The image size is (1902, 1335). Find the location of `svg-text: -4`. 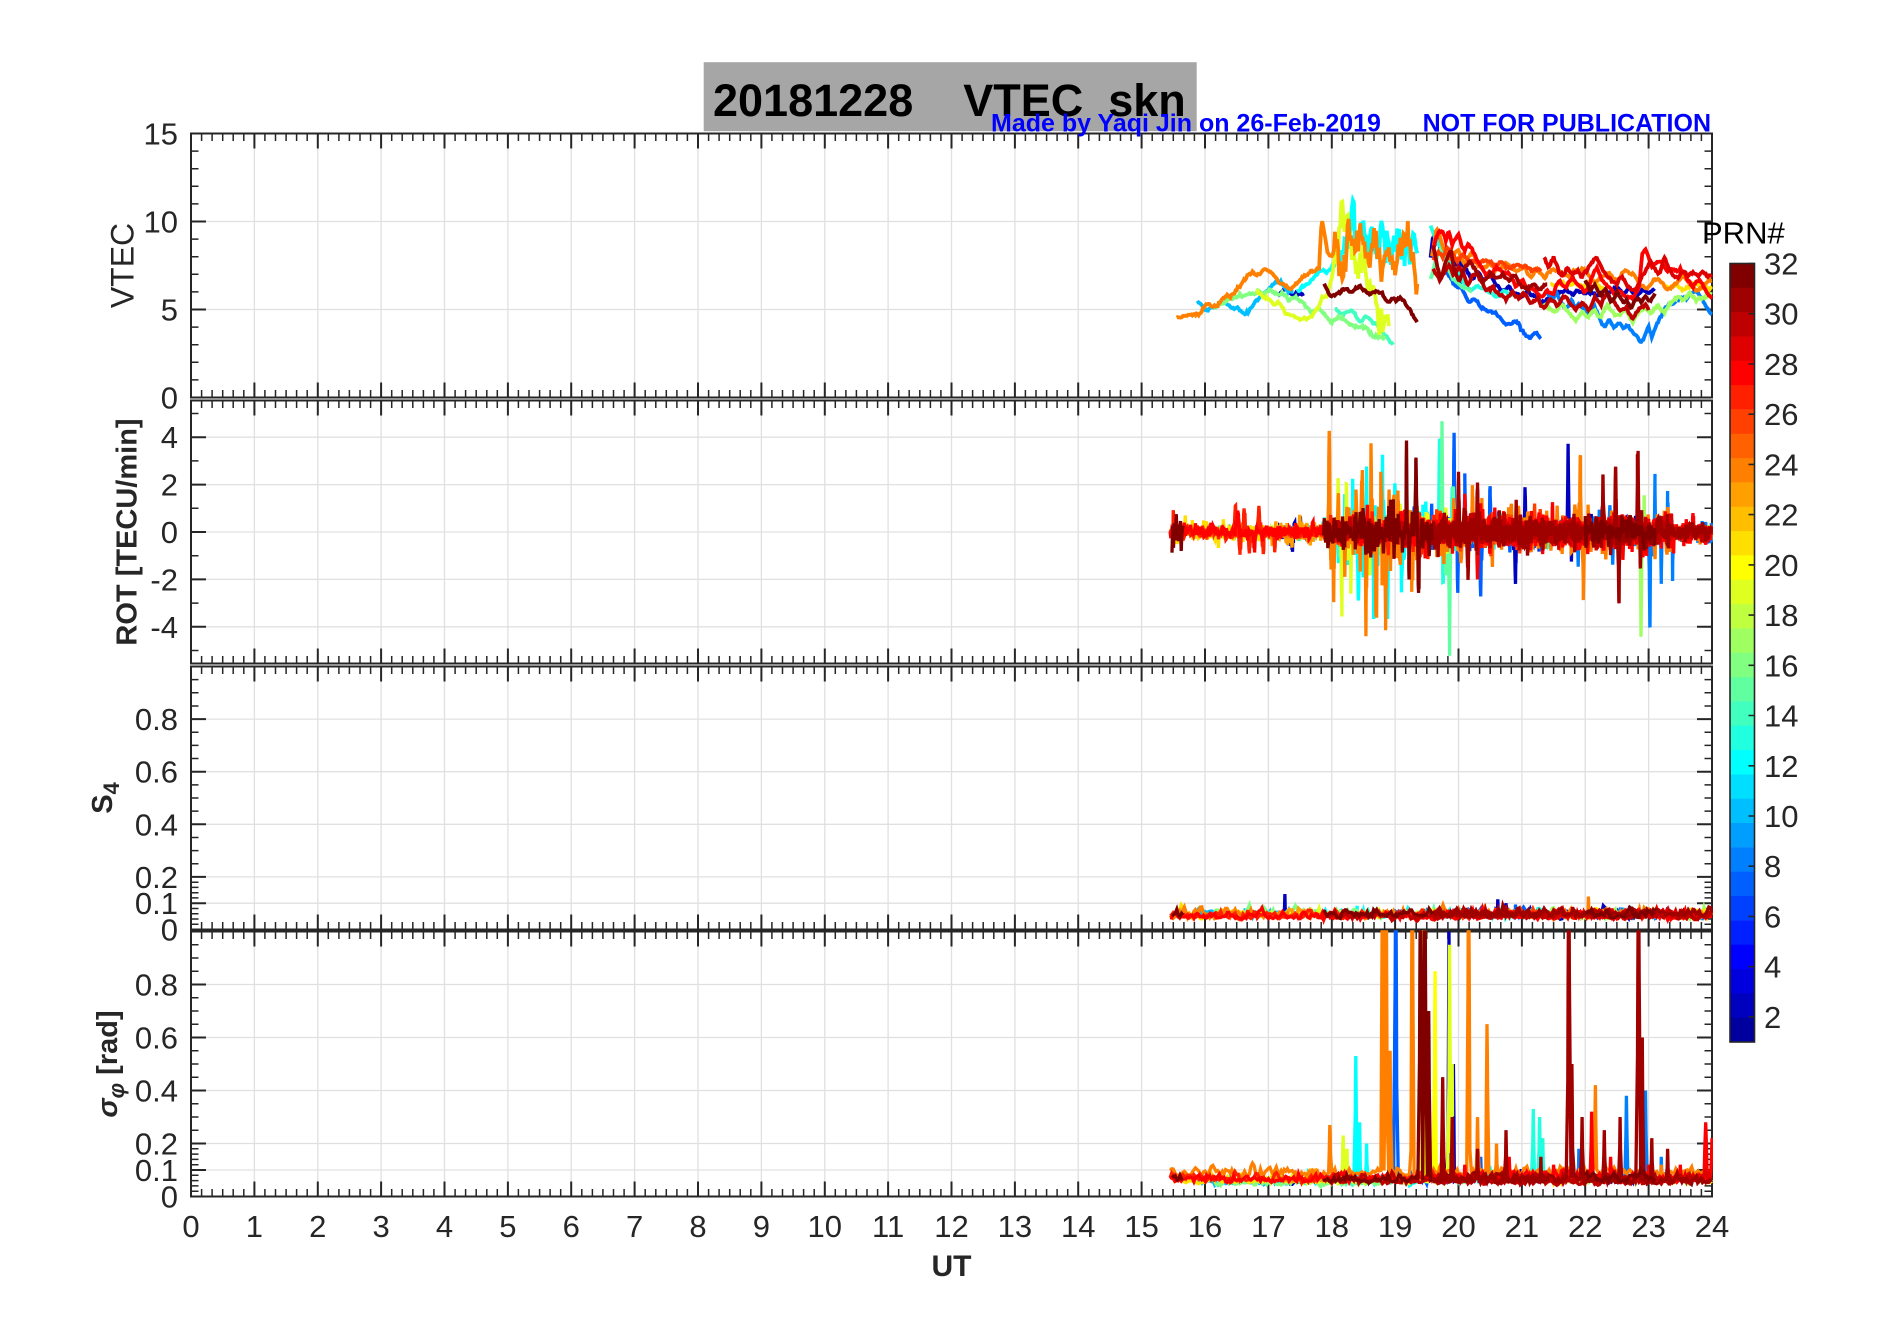

svg-text: -4 is located at coordinates (164, 627).